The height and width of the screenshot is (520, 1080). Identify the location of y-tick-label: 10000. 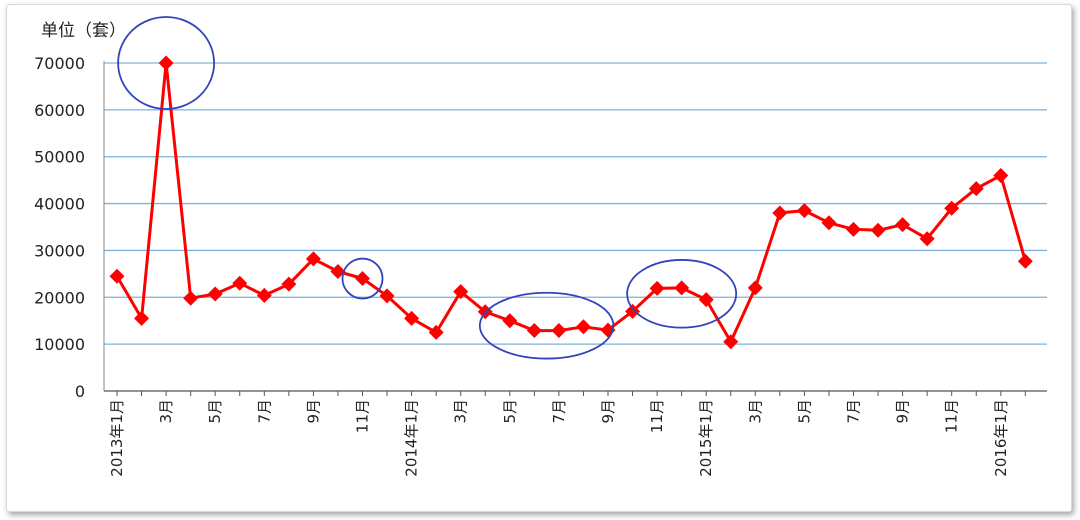
(59, 344).